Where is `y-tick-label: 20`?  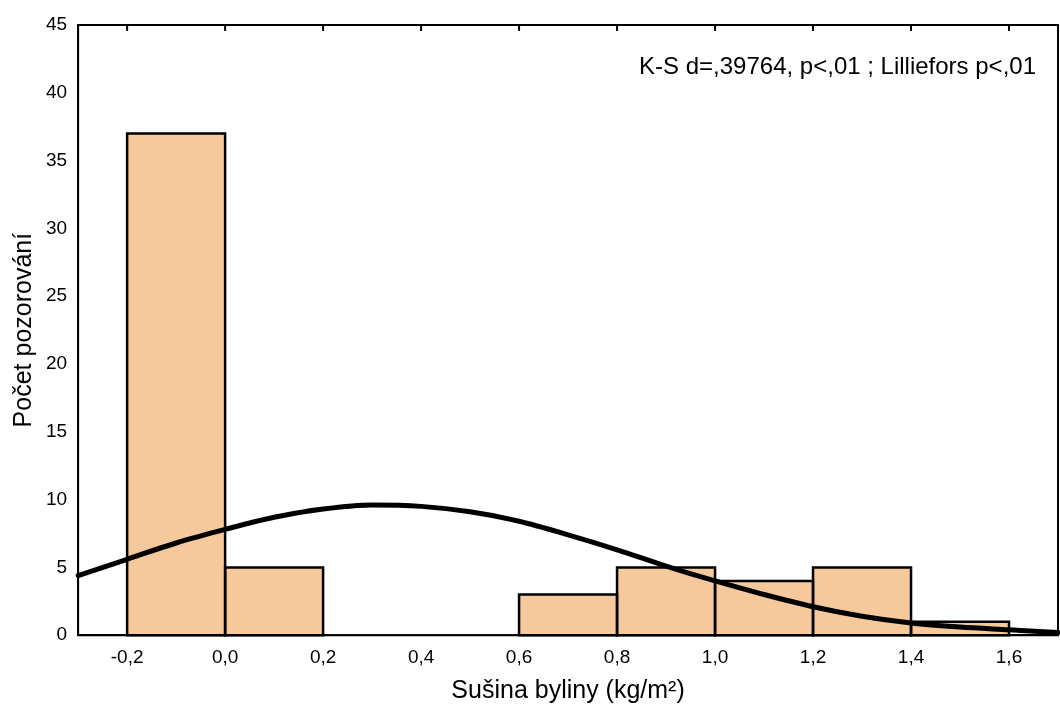 y-tick-label: 20 is located at coordinates (56, 363).